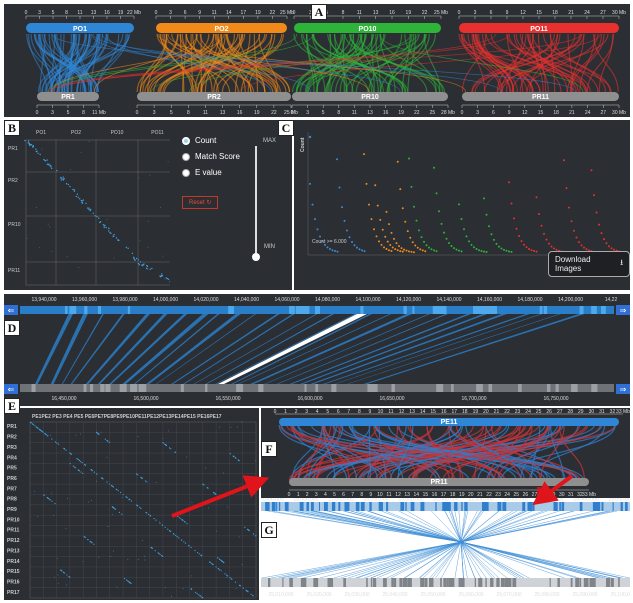 The image size is (633, 603). I want to click on tick-label: 16, so click(444, 412).